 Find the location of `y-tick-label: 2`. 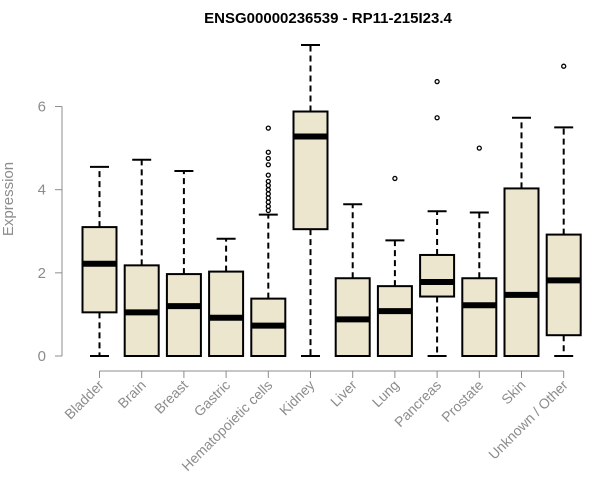

y-tick-label: 2 is located at coordinates (42, 273).